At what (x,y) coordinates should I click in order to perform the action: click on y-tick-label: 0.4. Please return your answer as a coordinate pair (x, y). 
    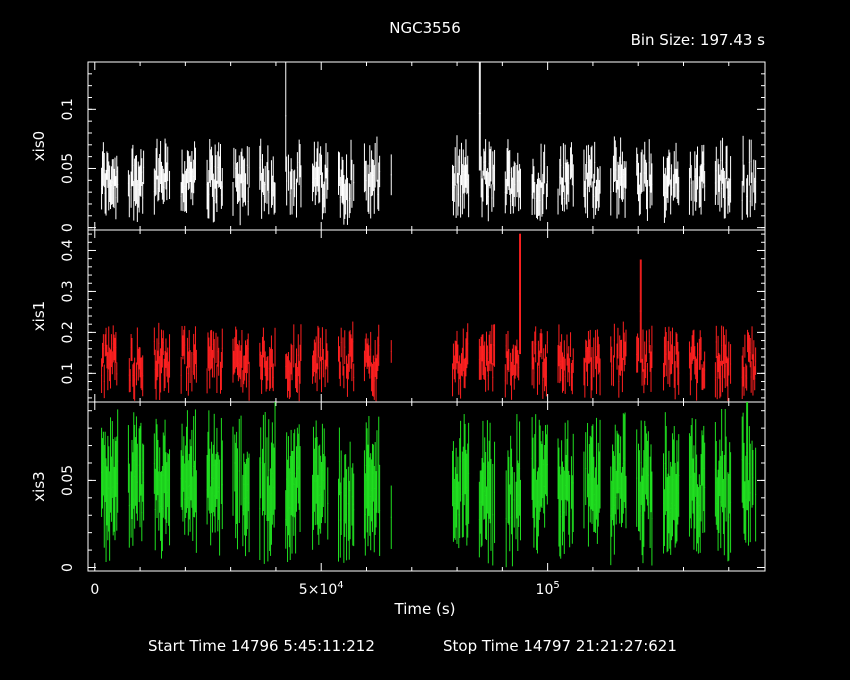
    Looking at the image, I should click on (68, 250).